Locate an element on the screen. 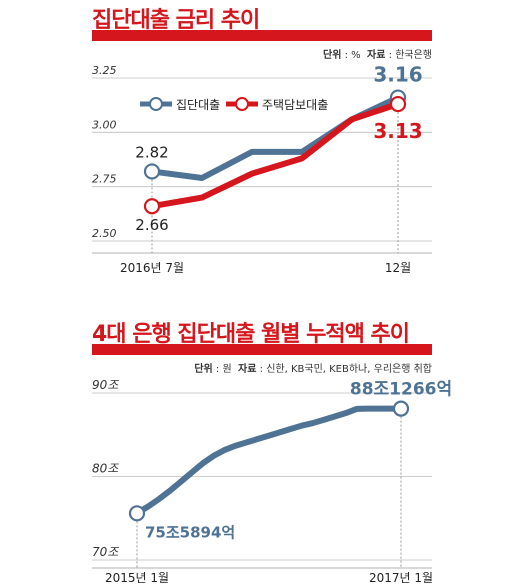 The width and height of the screenshot is (520, 585). chart1-unit-label: 단위 is located at coordinates (332, 55).